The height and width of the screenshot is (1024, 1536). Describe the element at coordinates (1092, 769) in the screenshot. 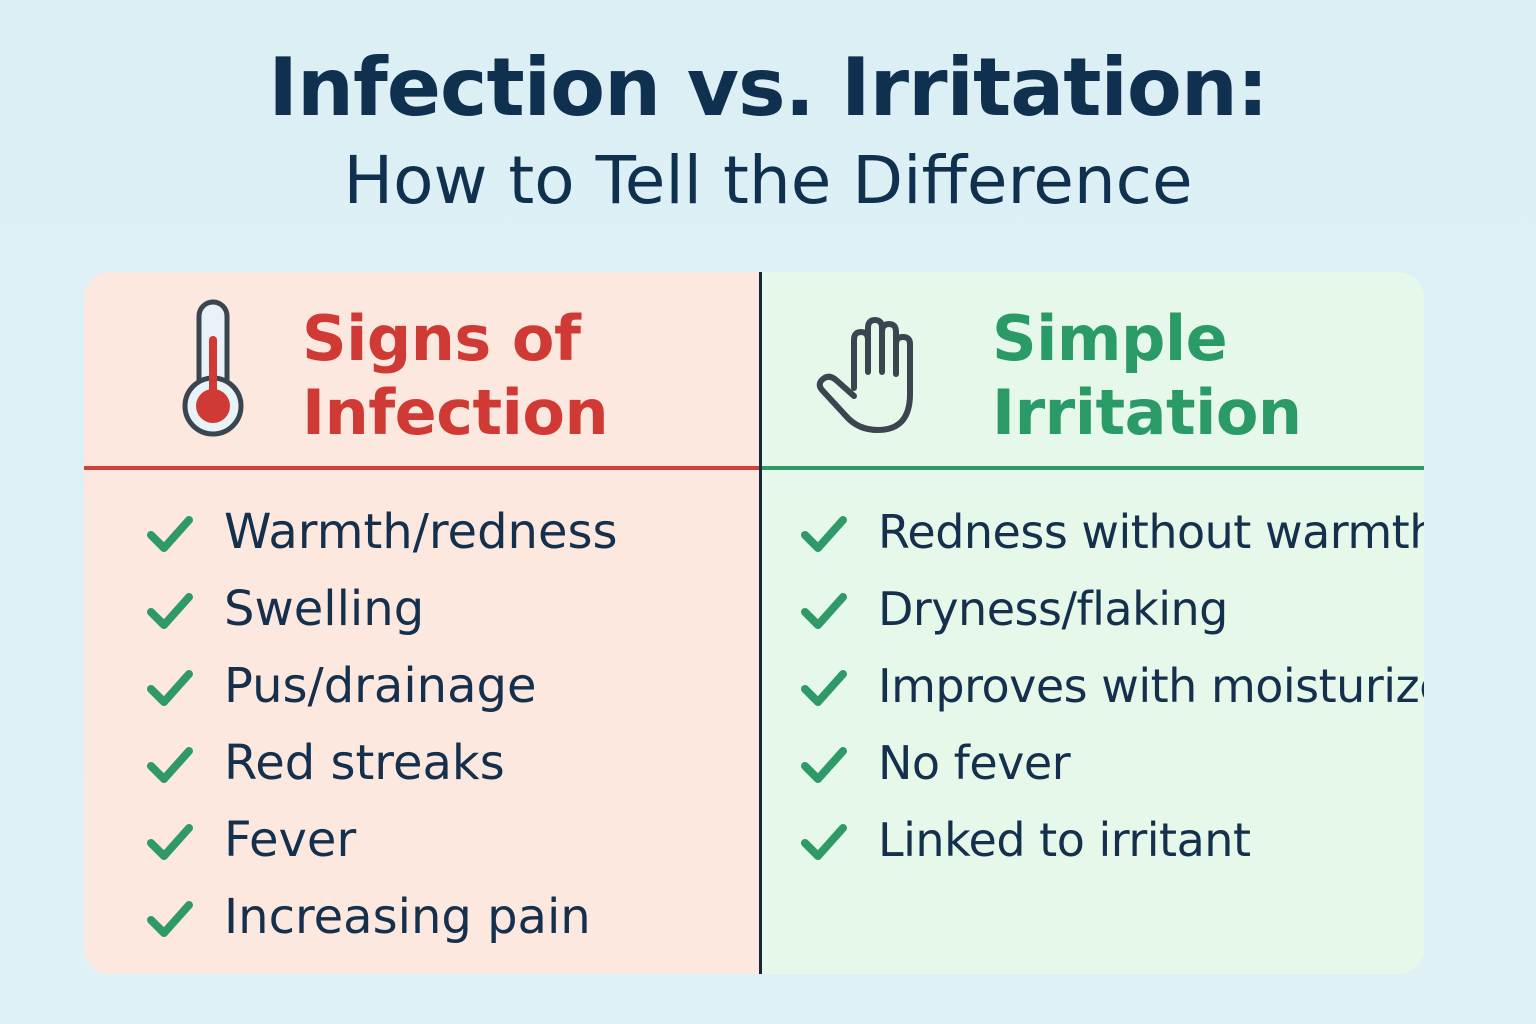

I see `list-item: No fever` at that location.